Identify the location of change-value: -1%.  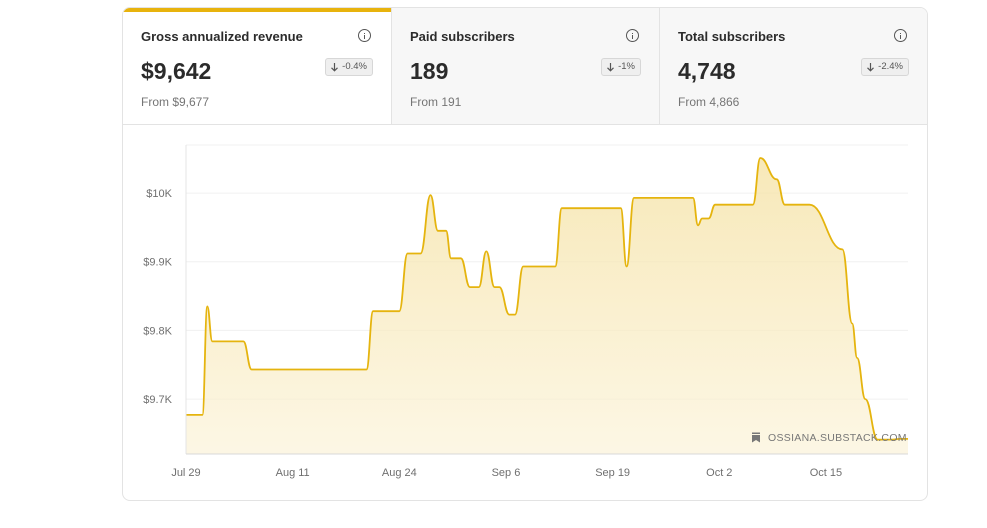
(626, 66).